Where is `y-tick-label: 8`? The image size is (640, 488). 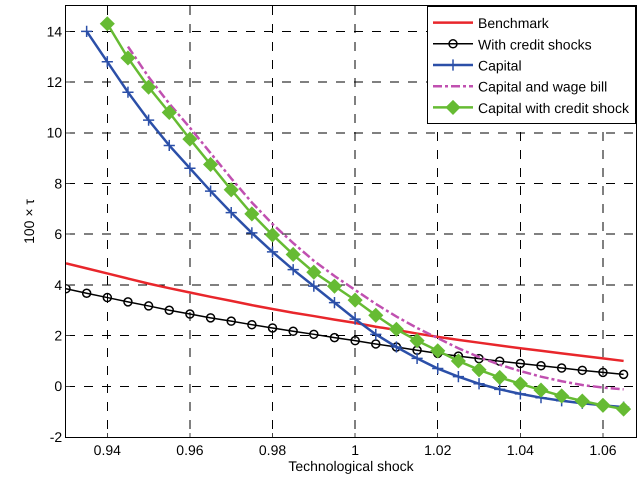
y-tick-label: 8 is located at coordinates (58, 183).